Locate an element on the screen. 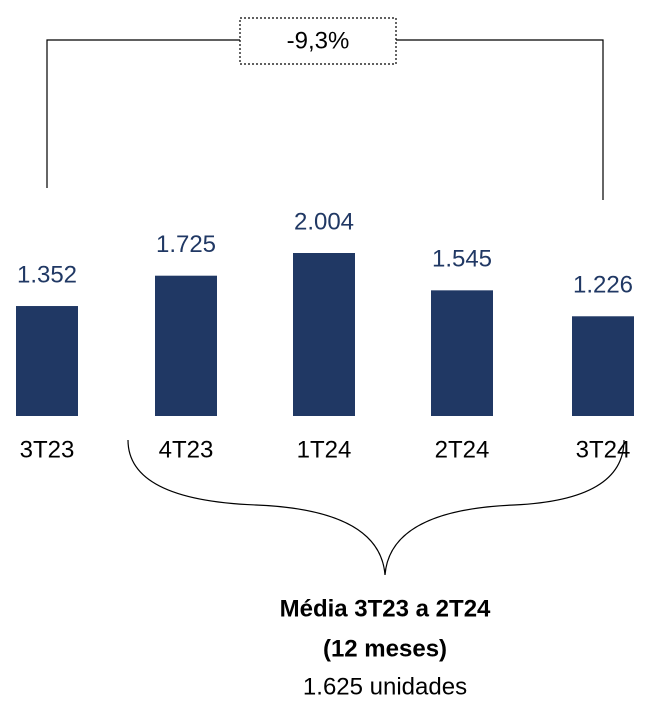 The height and width of the screenshot is (701, 650). value-label: 1.352 is located at coordinates (47, 274).